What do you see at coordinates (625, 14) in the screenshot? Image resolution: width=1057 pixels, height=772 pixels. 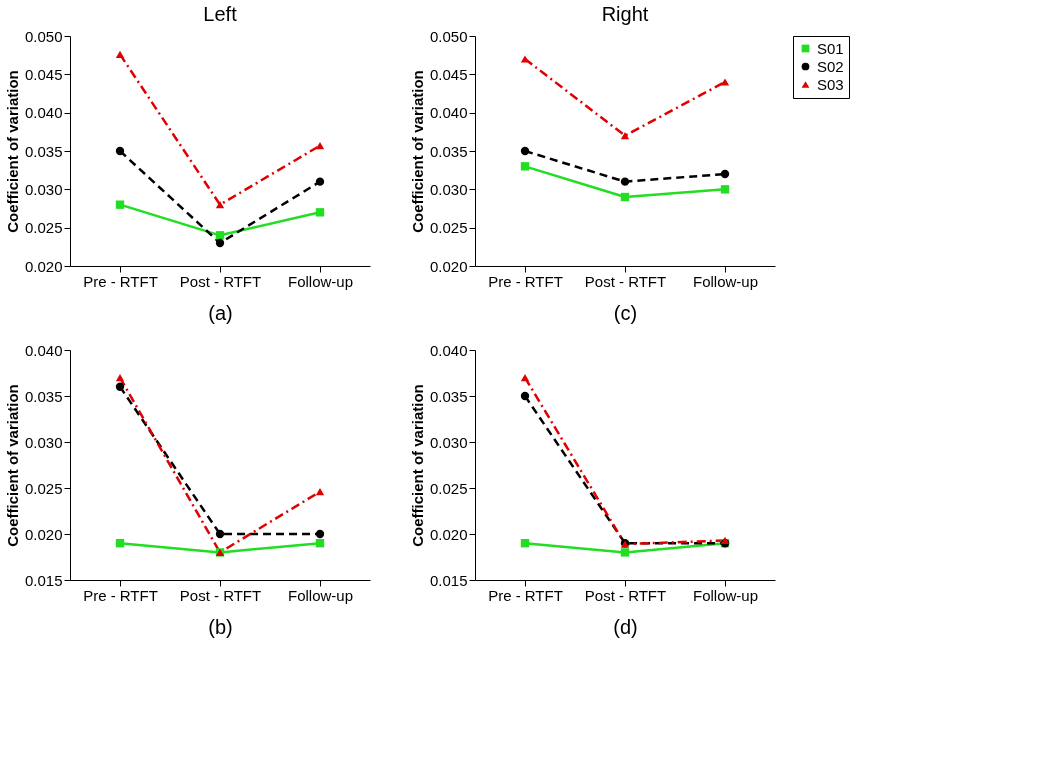 I see `chart-title: Right` at bounding box center [625, 14].